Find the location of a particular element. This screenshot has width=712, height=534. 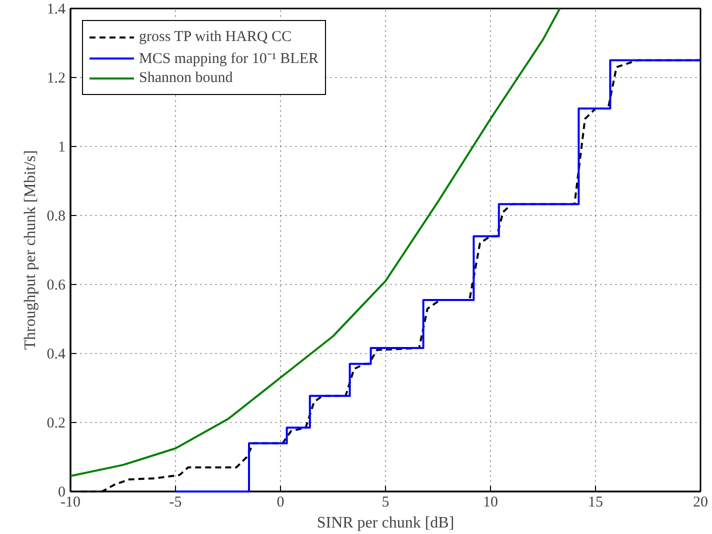

x-axis-title: SINR per chunk [dB] is located at coordinates (385, 523).